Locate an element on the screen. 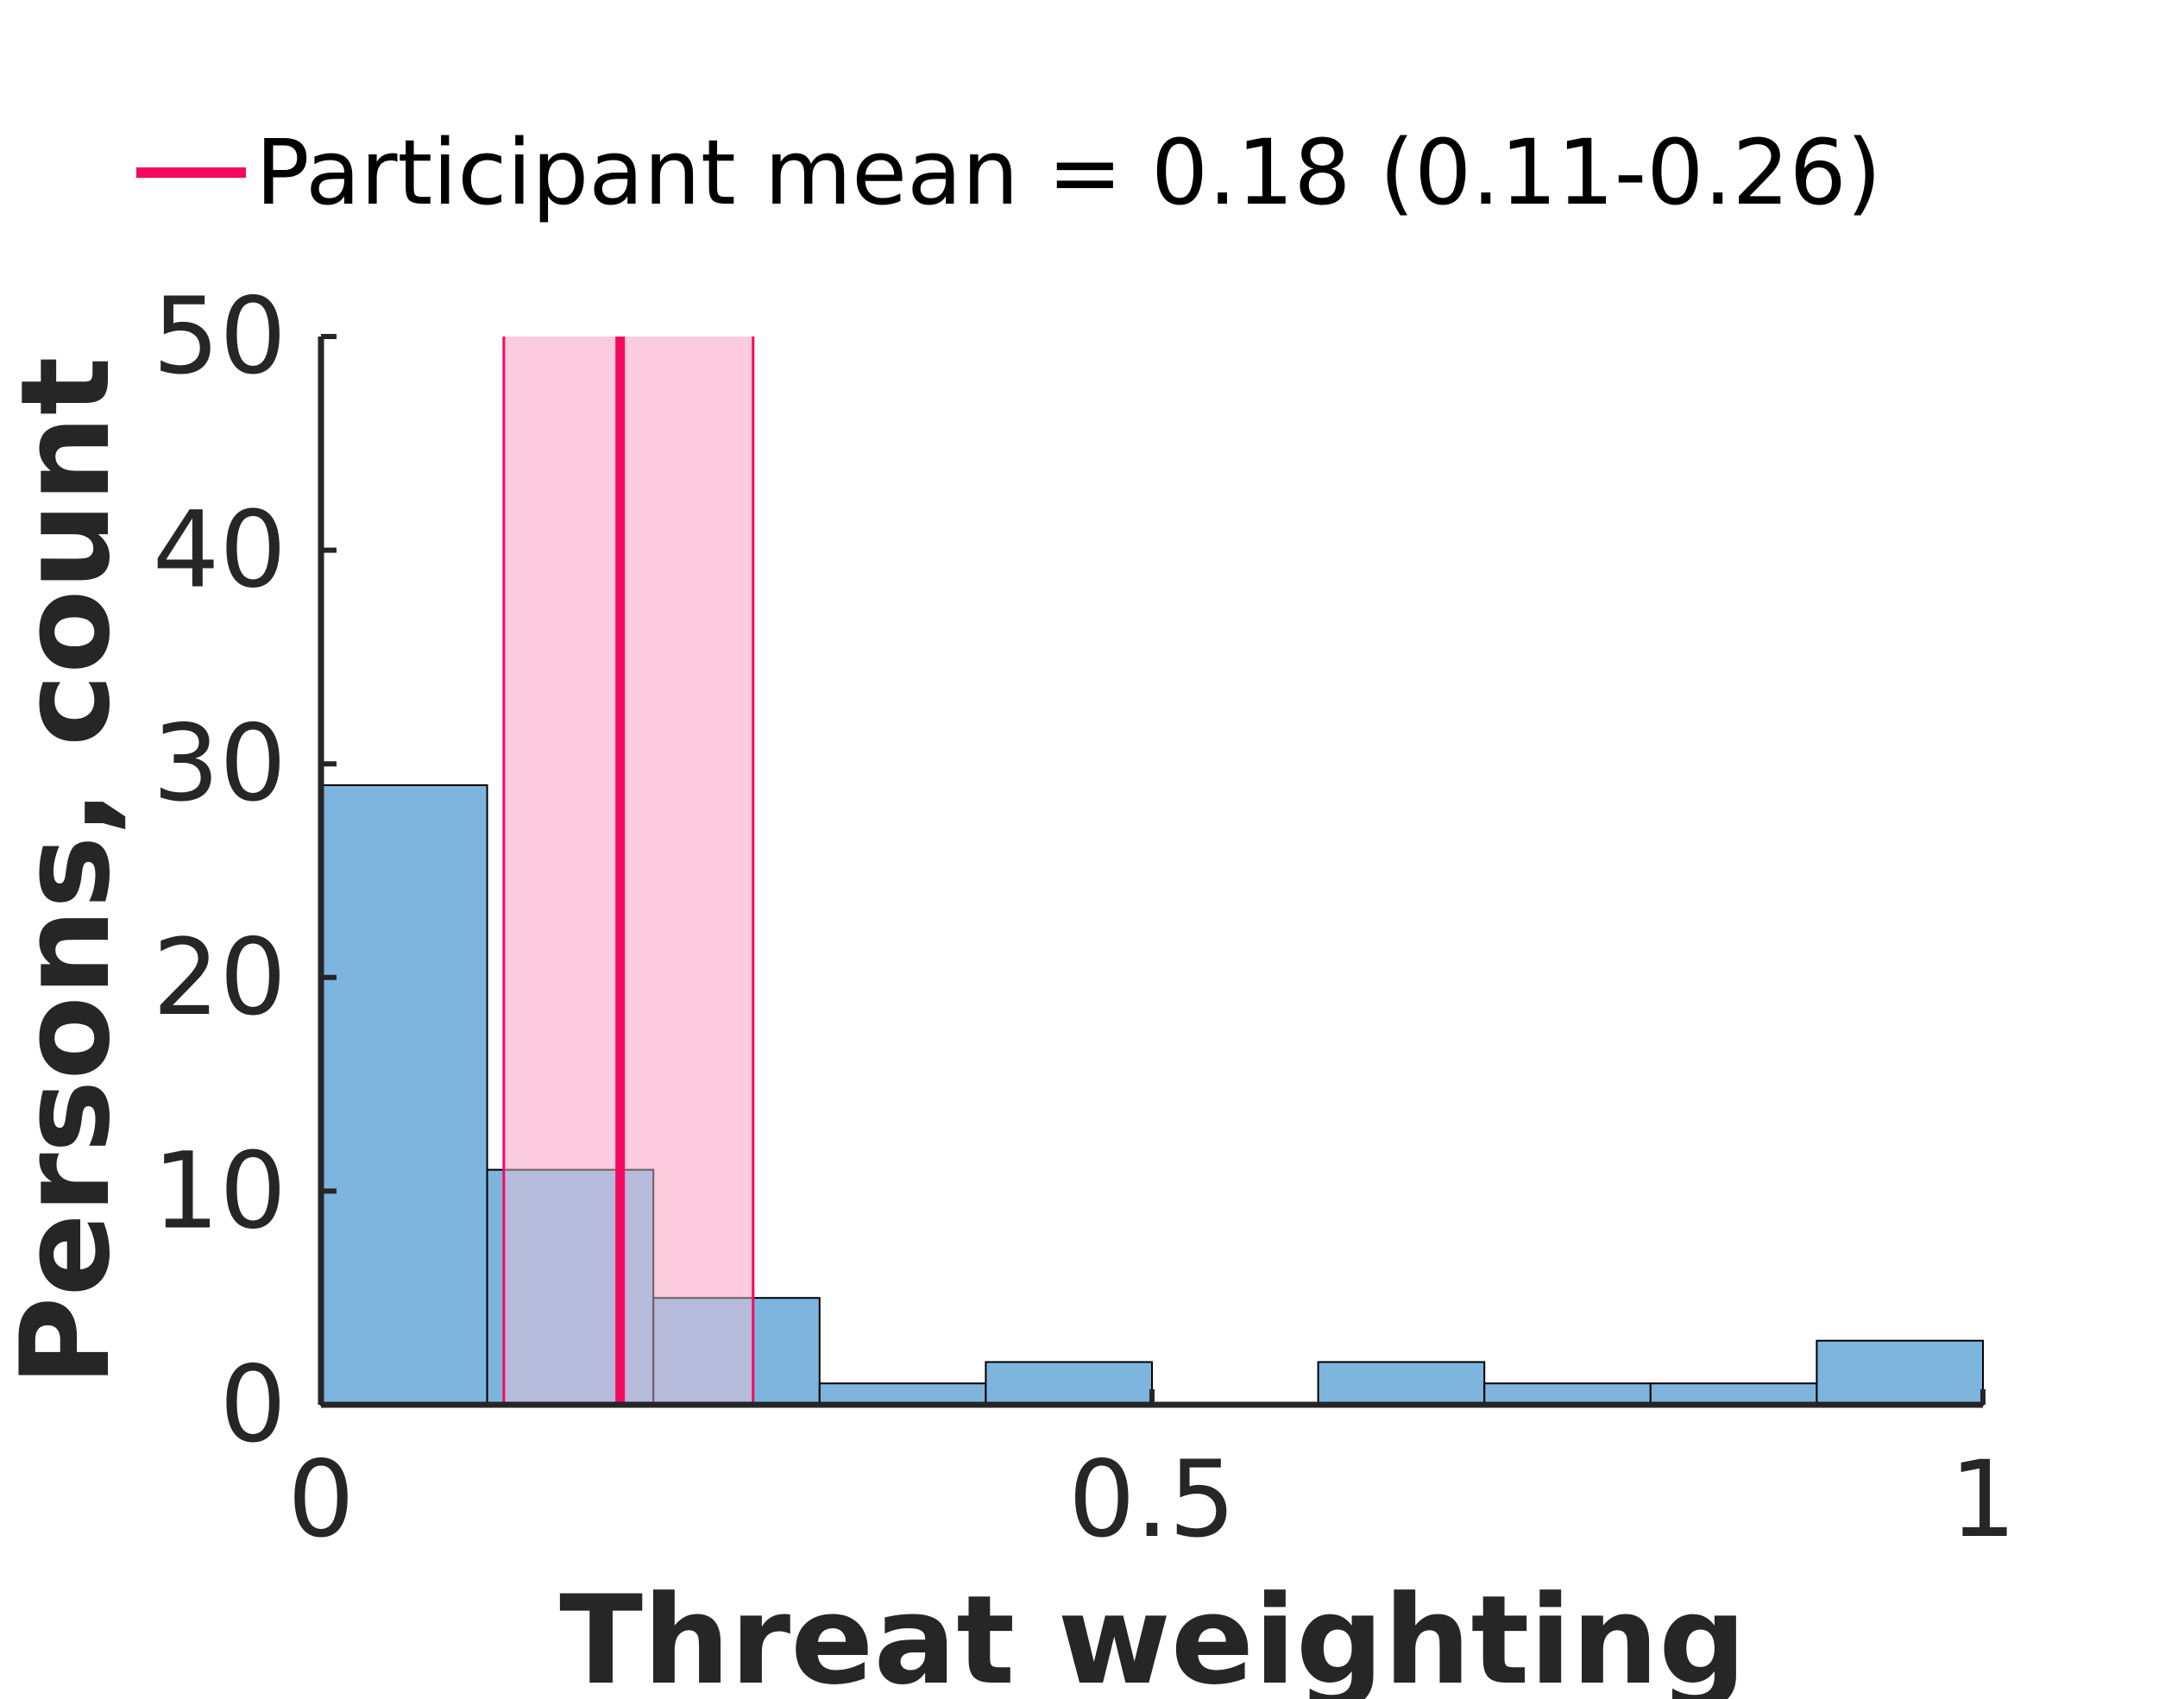 The width and height of the screenshot is (2184, 1699). y-tick-label: 30 is located at coordinates (220, 763).